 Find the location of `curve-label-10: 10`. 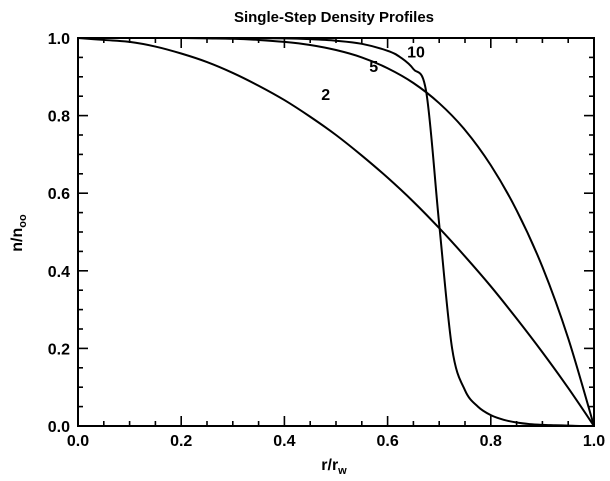

curve-label-10: 10 is located at coordinates (416, 52).